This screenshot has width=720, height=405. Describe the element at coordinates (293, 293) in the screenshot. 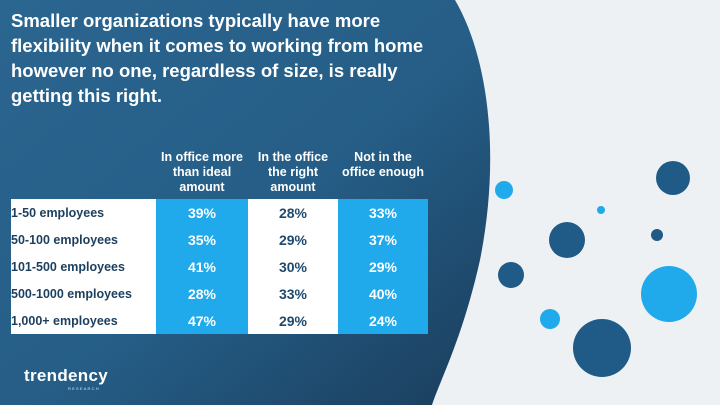

I see `cell-right-amount: 33%` at that location.